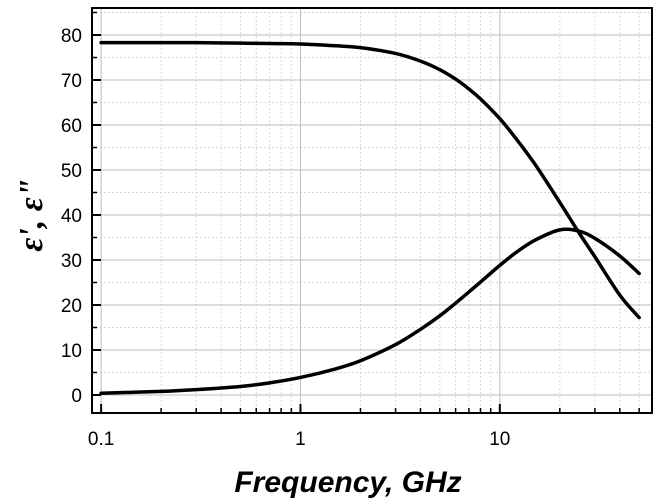  I want to click on y-tick-label: 20, so click(71, 306).